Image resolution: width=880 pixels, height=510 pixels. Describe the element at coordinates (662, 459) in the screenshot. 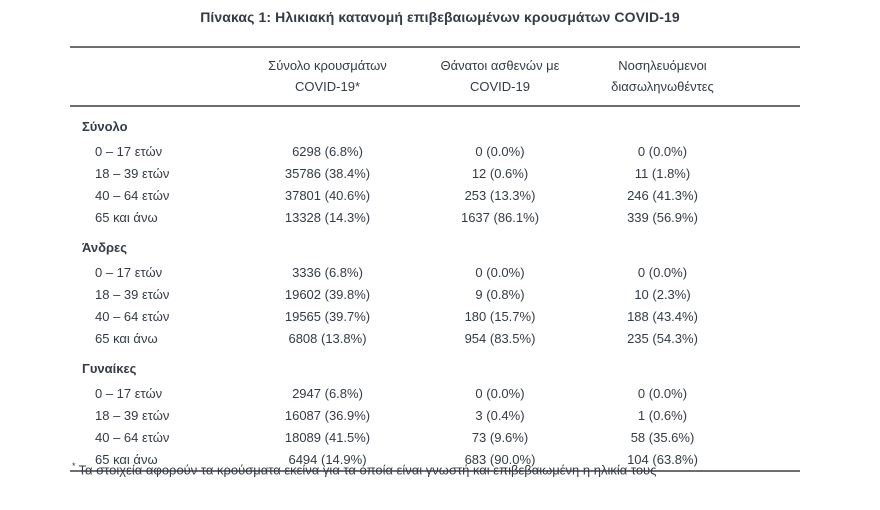

I see `intubated-value: 104 (63.8%)` at that location.